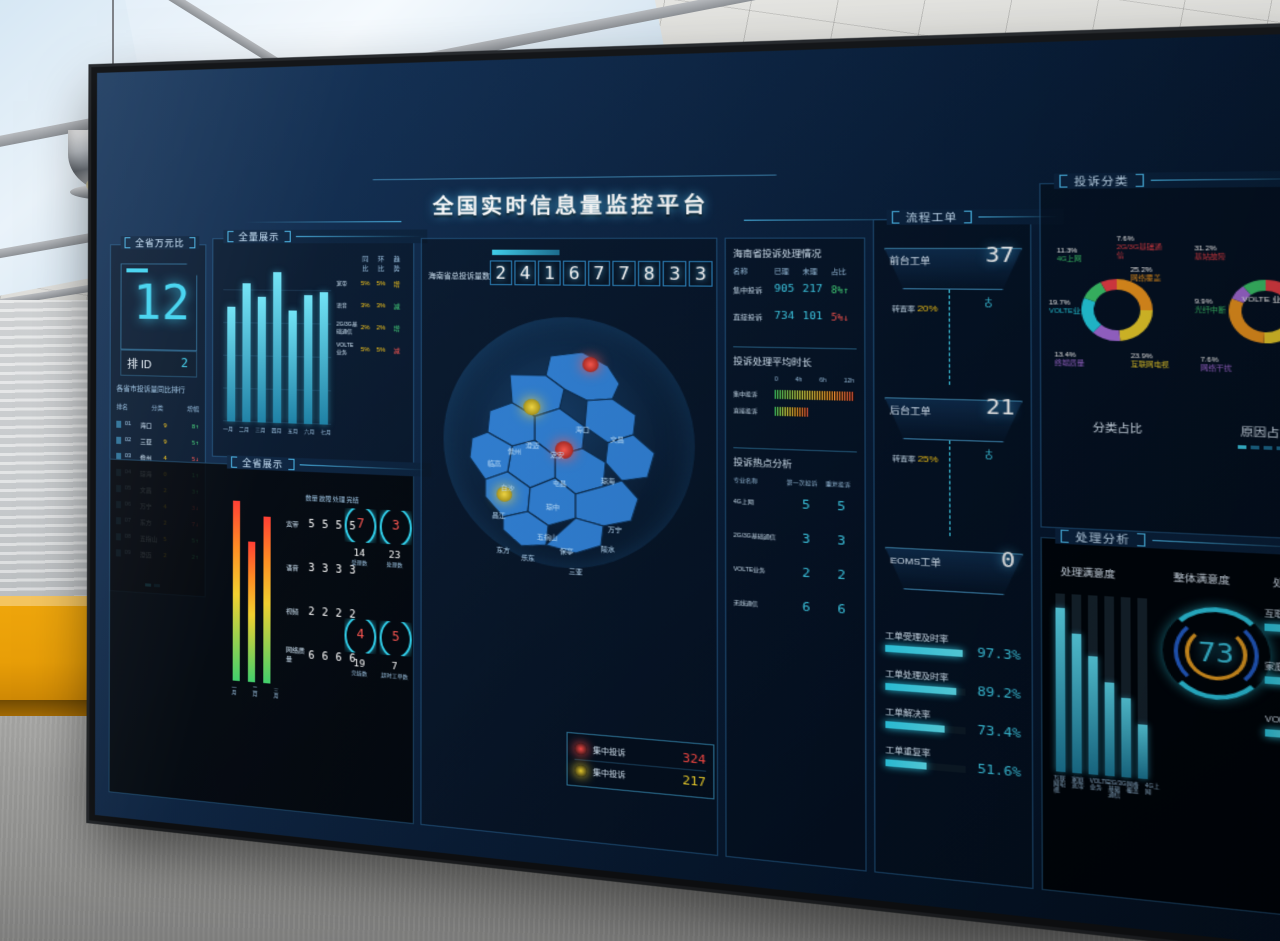 Image resolution: width=1280 pixels, height=941 pixels. I want to click on table-header-row: 同比 环比 趋势, so click(371, 263).